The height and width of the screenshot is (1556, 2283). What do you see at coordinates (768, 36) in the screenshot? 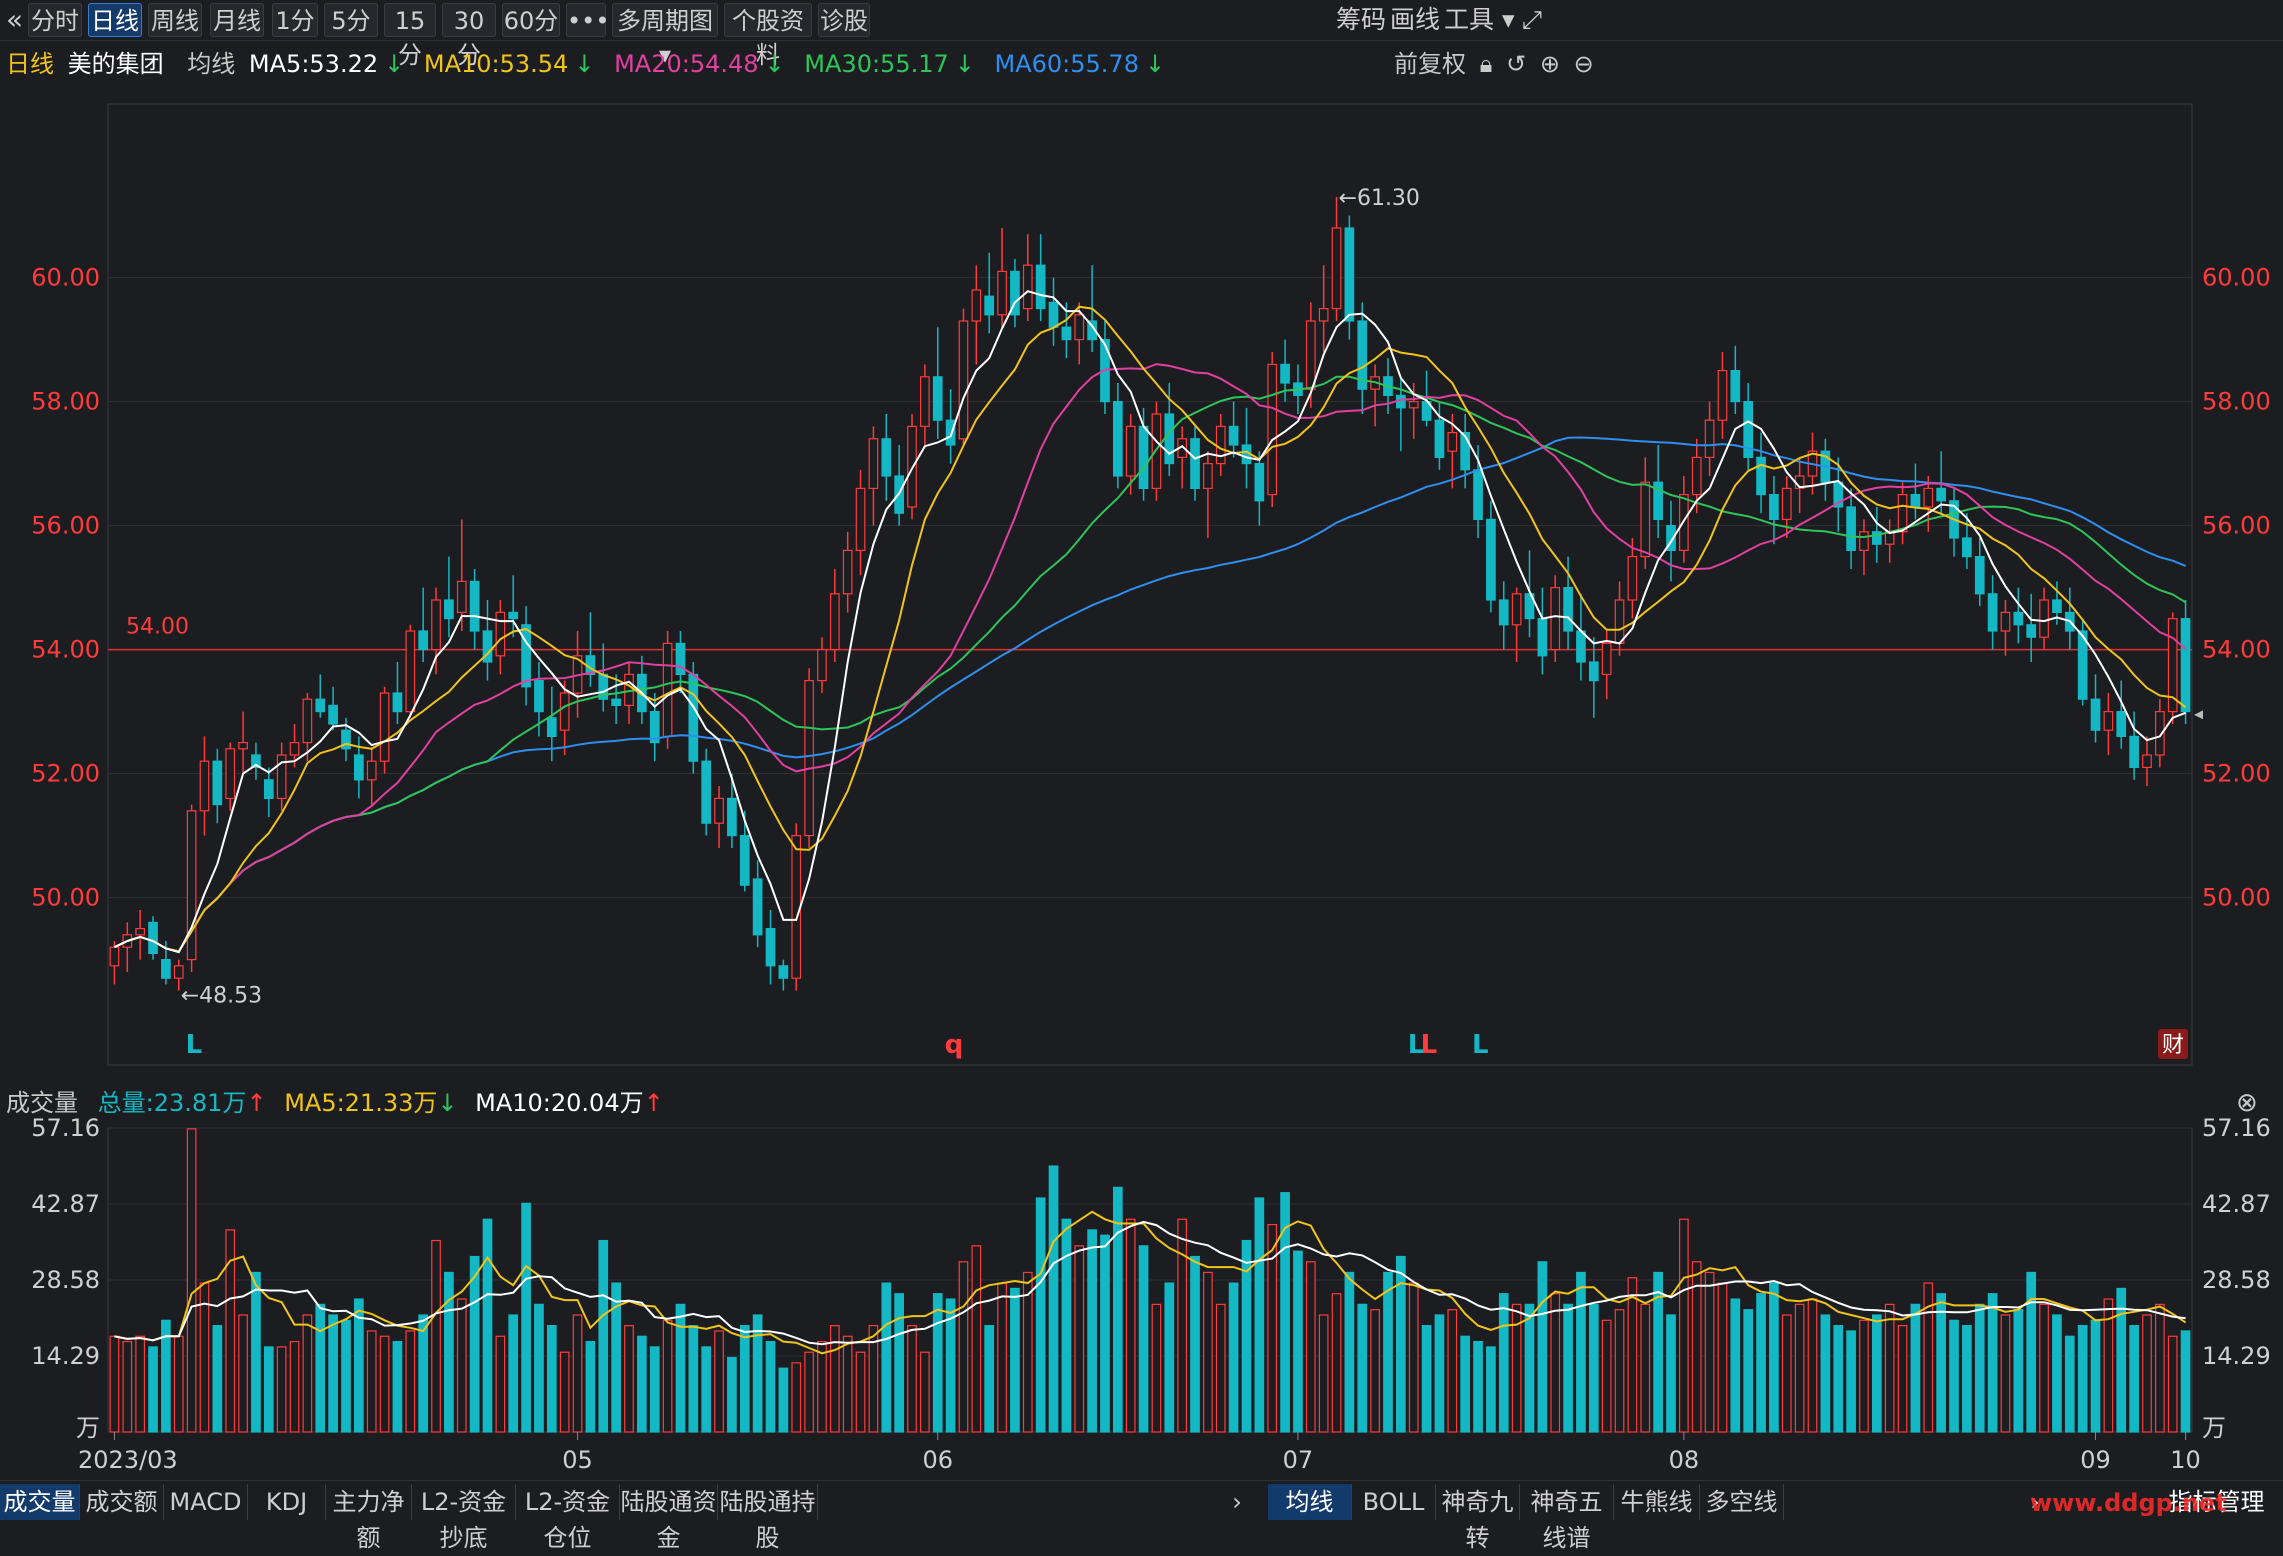
I see `stock-info-button: 个股资料` at bounding box center [768, 36].